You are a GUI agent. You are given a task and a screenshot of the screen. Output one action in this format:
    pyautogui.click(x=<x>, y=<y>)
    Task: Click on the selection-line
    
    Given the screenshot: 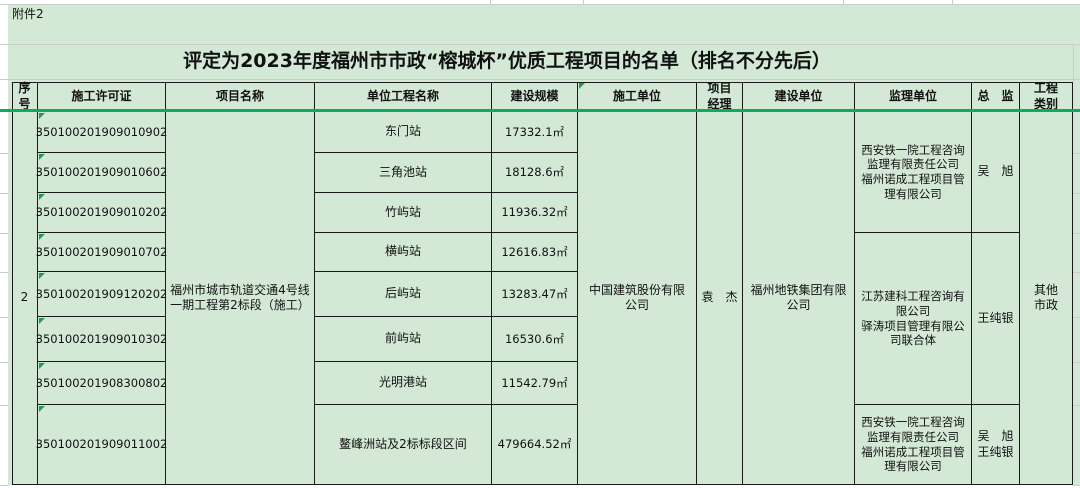 What is the action you would take?
    pyautogui.click(x=540, y=110)
    